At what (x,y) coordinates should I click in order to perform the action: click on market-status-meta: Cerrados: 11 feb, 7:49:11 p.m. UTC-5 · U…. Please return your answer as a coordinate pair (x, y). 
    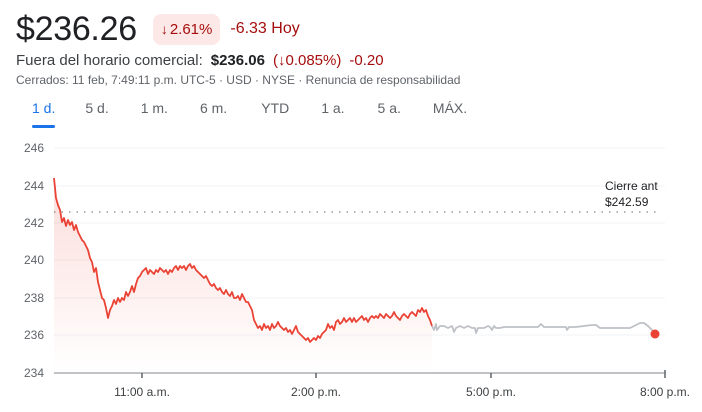
    Looking at the image, I should click on (238, 80).